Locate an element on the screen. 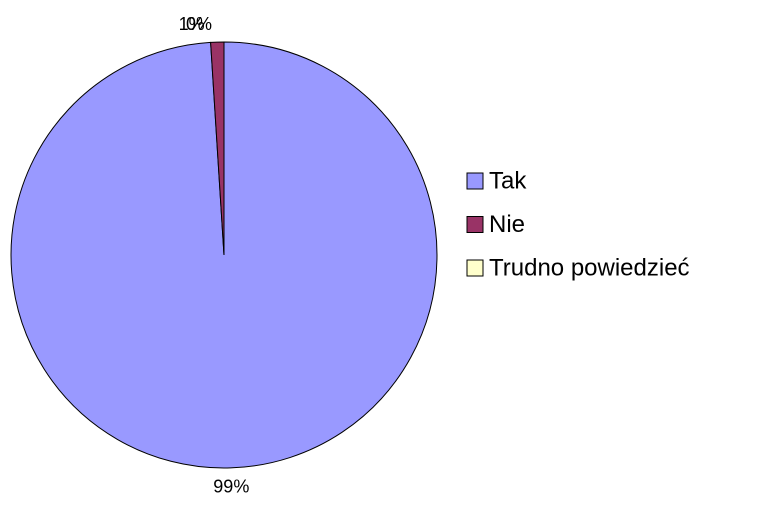 This screenshot has width=770, height=506. legend-label: Tak is located at coordinates (508, 180).